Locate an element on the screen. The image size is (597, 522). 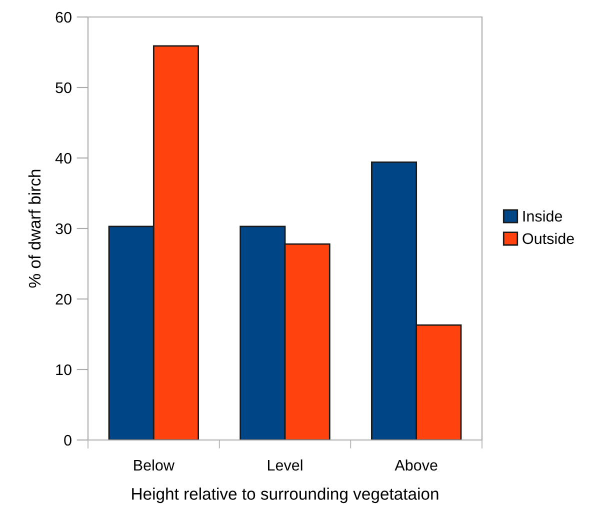
x-tick-label: Level is located at coordinates (285, 465).